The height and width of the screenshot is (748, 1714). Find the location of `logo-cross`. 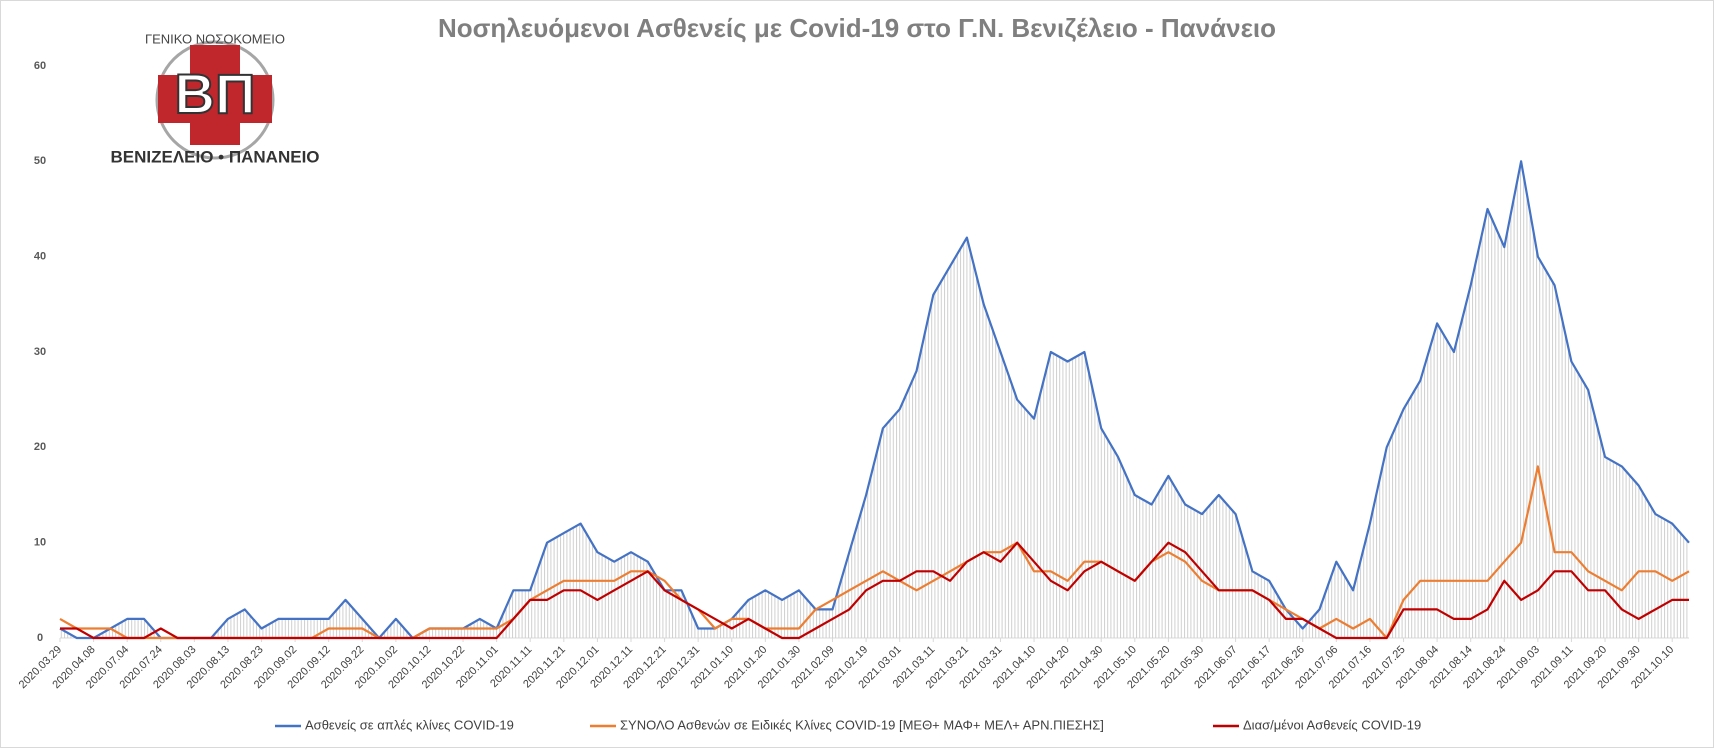

logo-cross is located at coordinates (215, 95).